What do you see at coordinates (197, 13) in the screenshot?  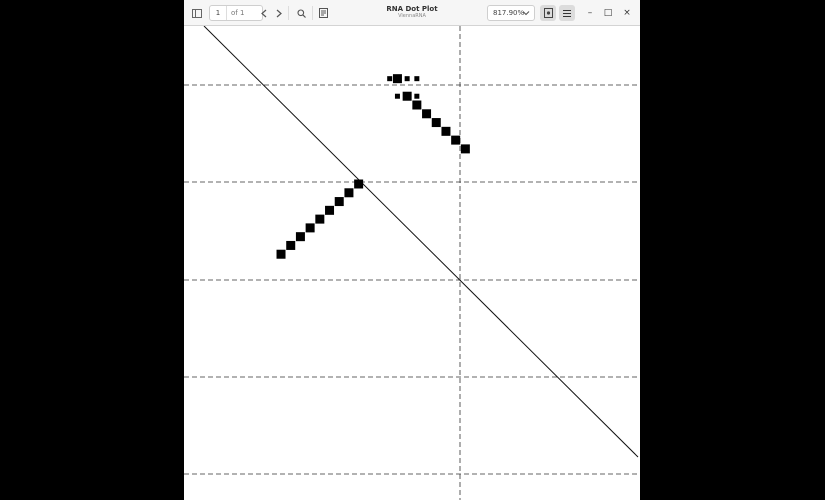 I see `sidebar-toggle-icon` at bounding box center [197, 13].